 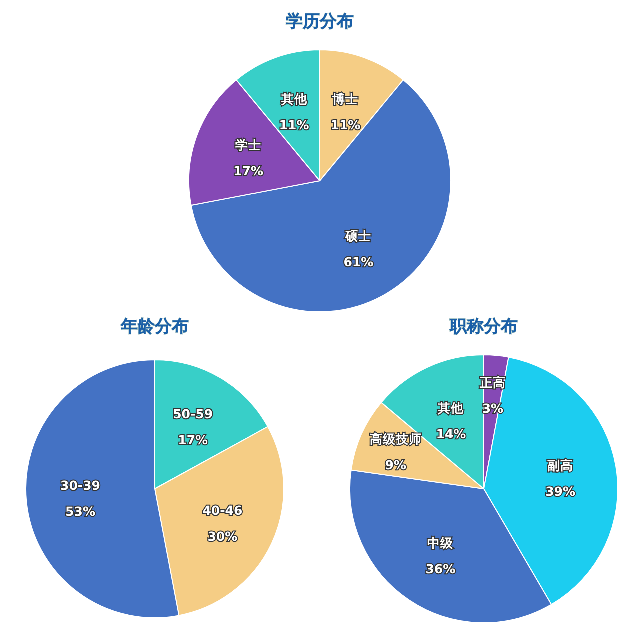 I want to click on chart-title: 年龄分布, so click(x=154, y=327).